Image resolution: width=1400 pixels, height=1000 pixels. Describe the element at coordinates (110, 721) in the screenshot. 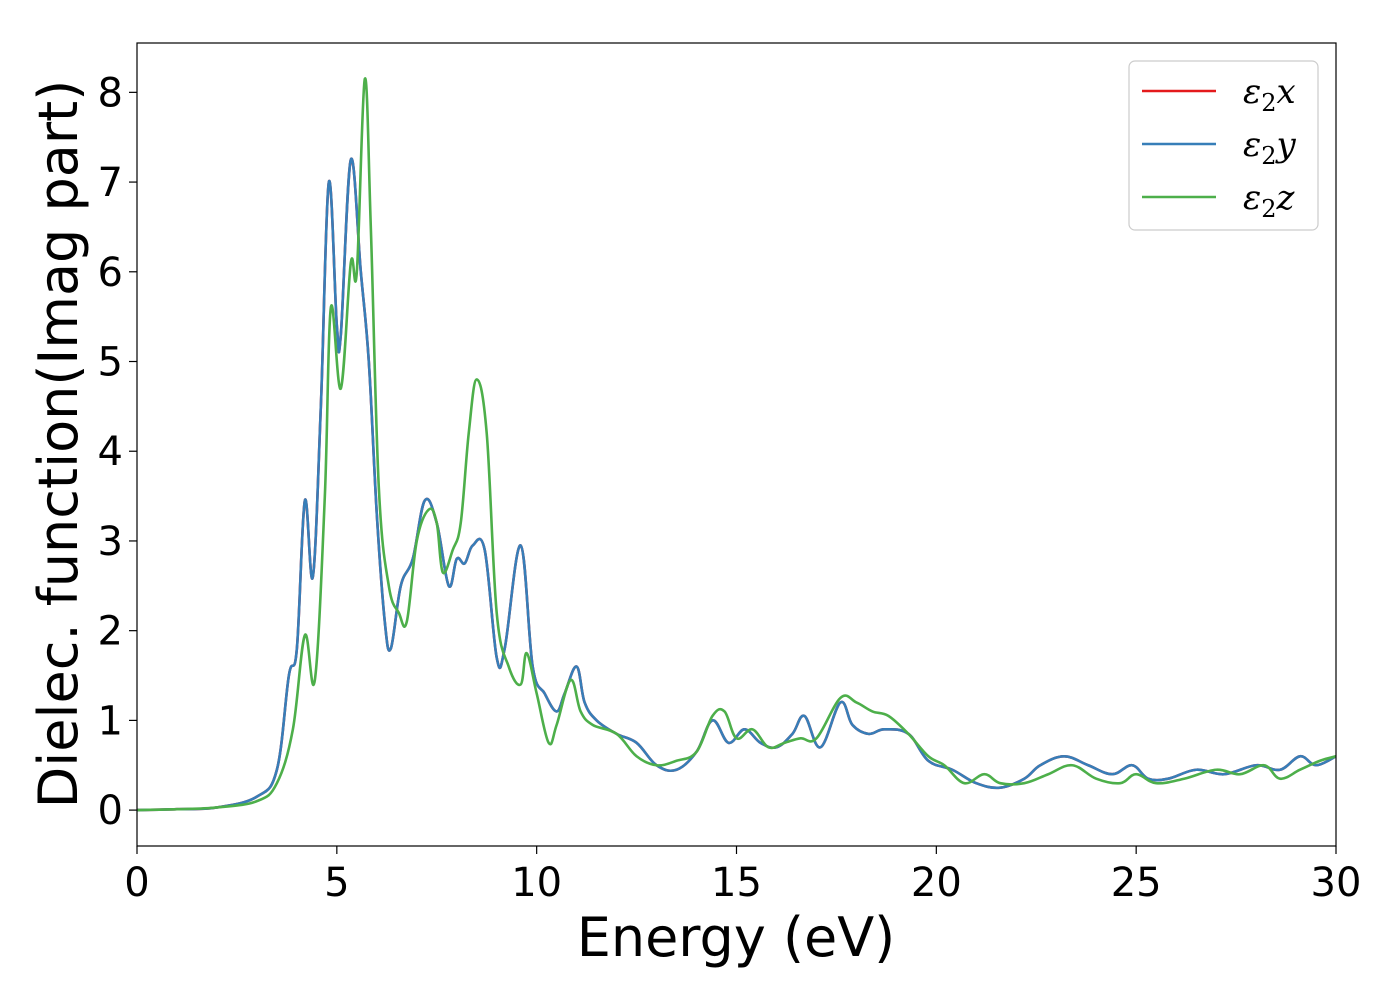

I see `y-tick-label: 1` at that location.